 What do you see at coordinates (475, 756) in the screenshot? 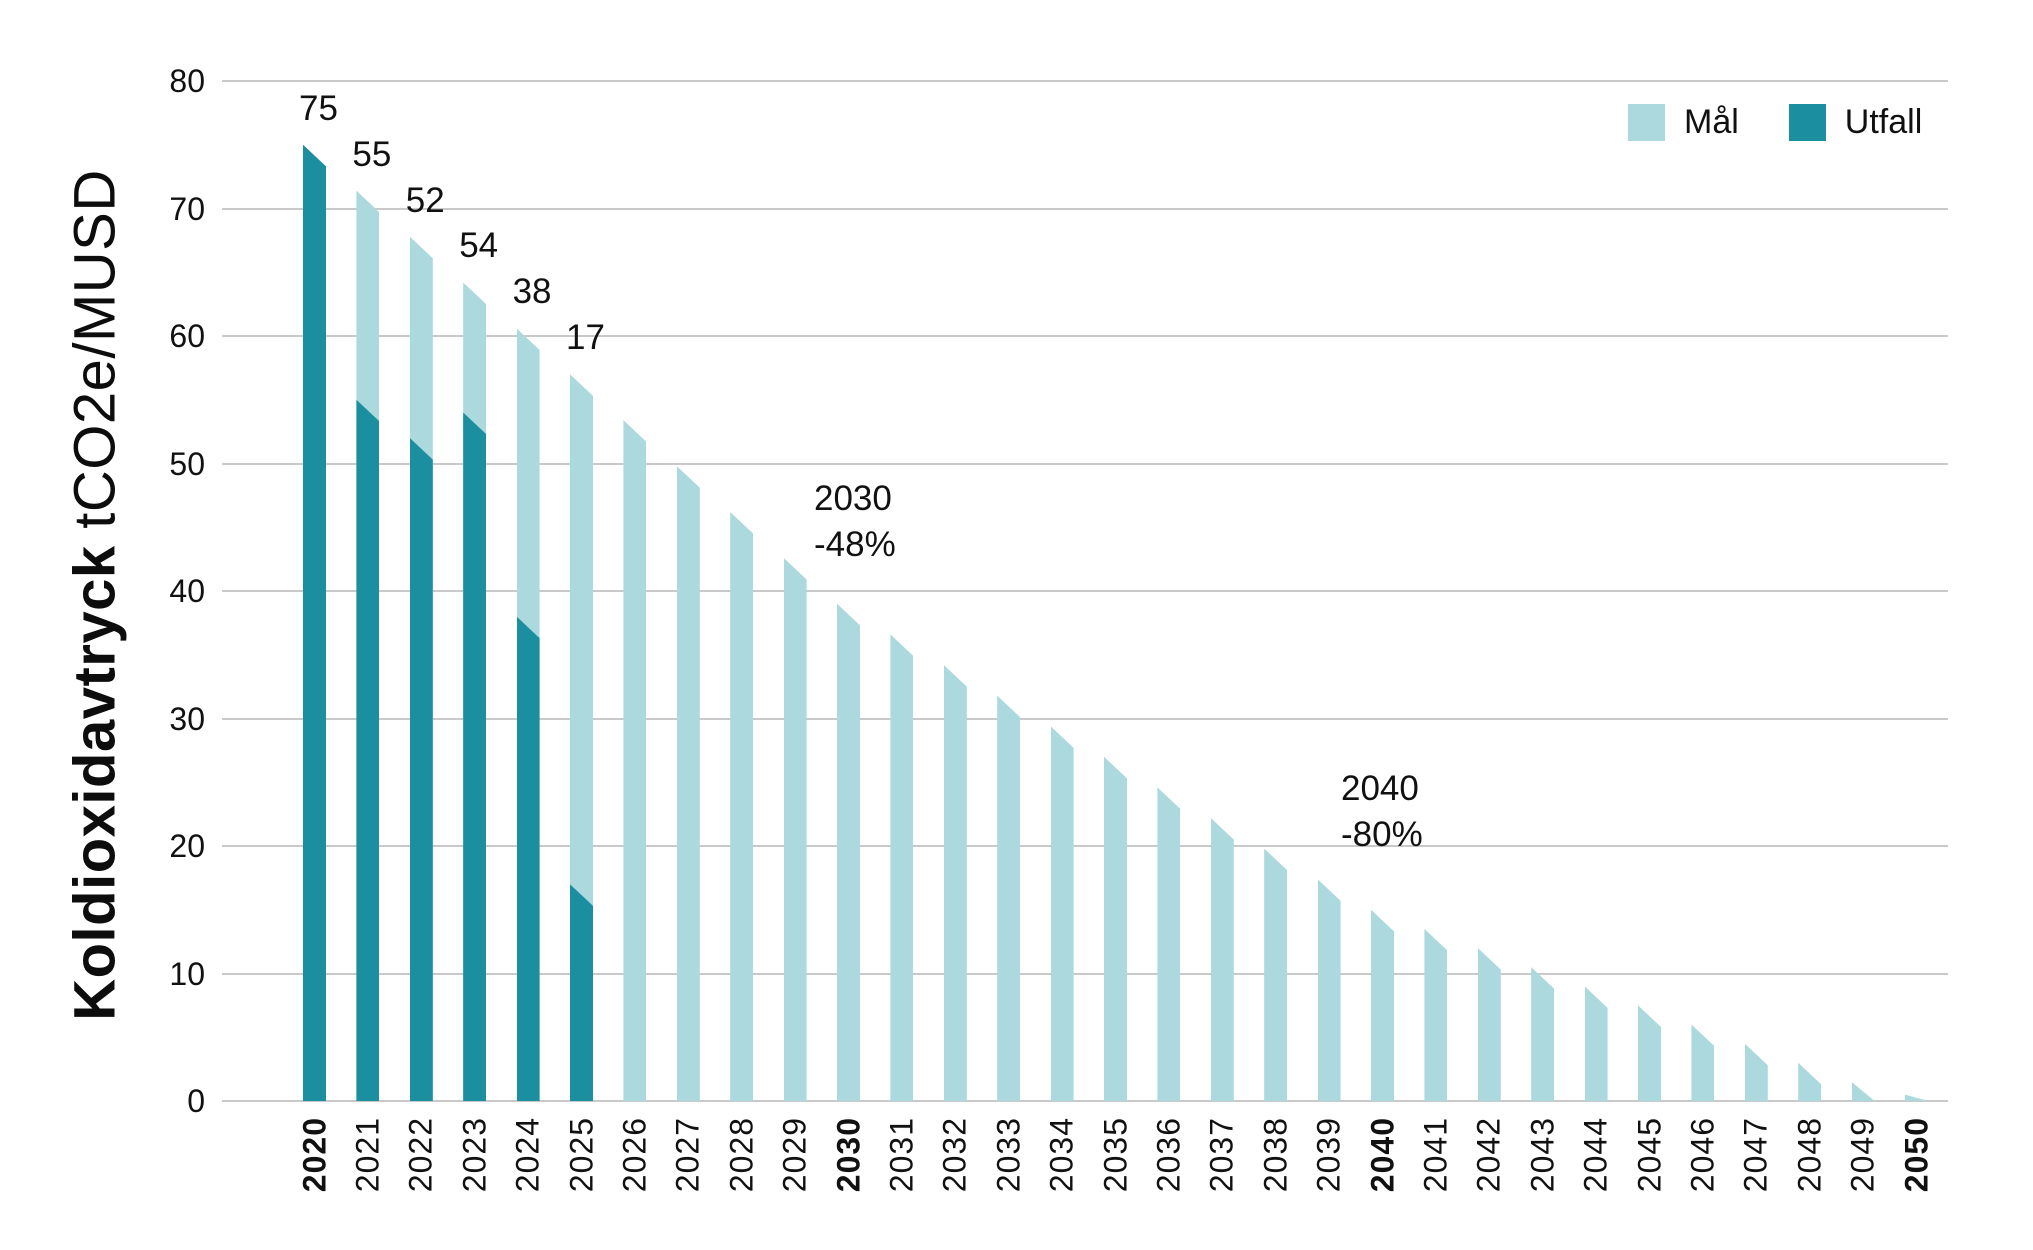
I see `bar-utfall-2023` at bounding box center [475, 756].